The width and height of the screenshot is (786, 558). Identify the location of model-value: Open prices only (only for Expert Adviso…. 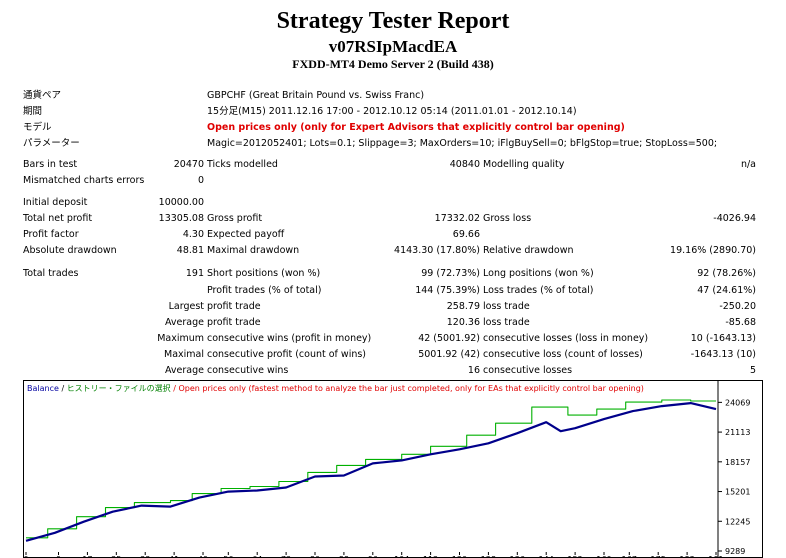
(416, 127).